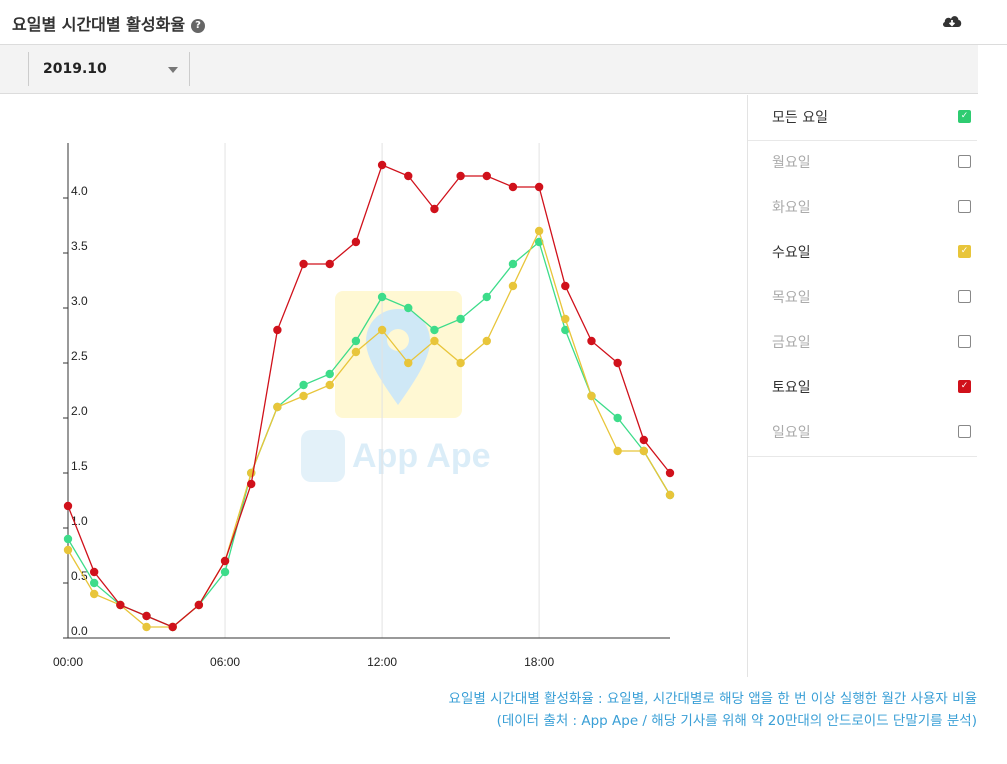 The height and width of the screenshot is (764, 1007). I want to click on question-circle-icon: ?, so click(198, 26).